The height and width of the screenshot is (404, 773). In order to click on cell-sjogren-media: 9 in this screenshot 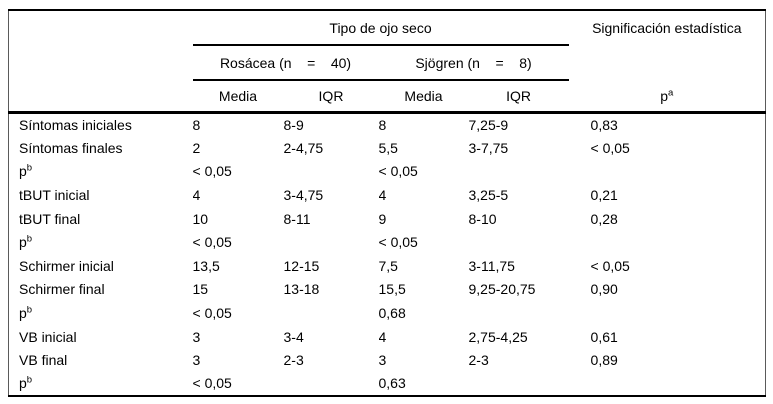, I will do `click(382, 218)`.